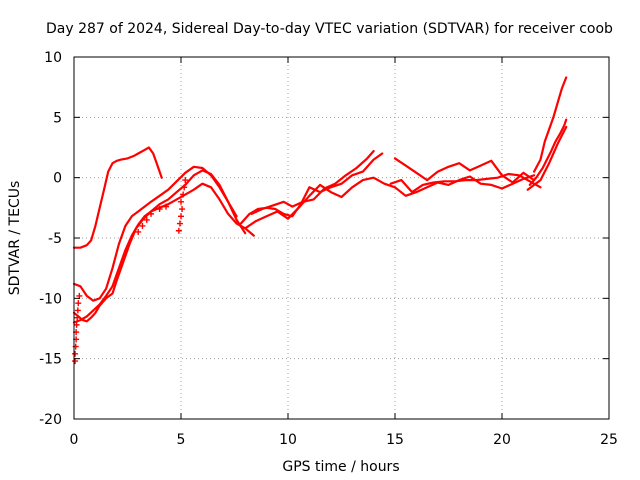  What do you see at coordinates (74, 440) in the screenshot?
I see `x-tick-label: 0` at bounding box center [74, 440].